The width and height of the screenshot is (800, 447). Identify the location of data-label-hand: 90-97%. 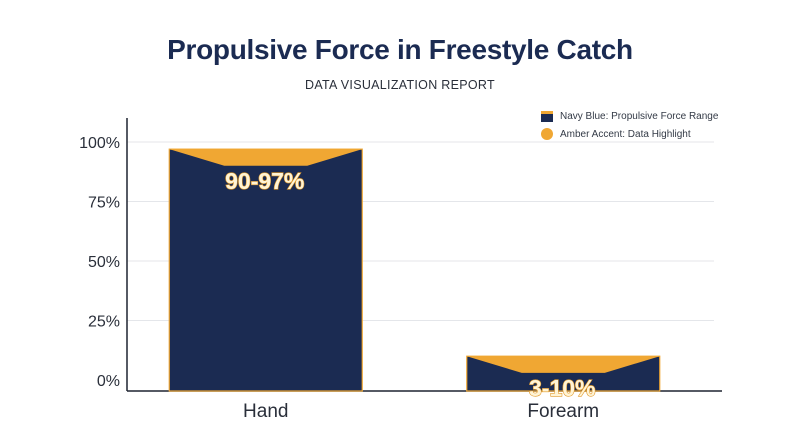
(264, 181).